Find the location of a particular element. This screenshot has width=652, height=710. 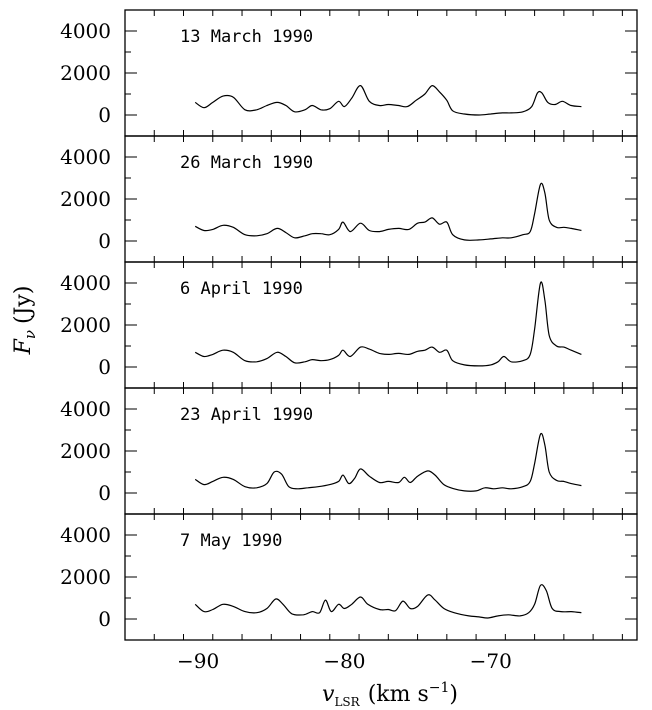

panel-date-label: 7 May 1990 is located at coordinates (231, 541).